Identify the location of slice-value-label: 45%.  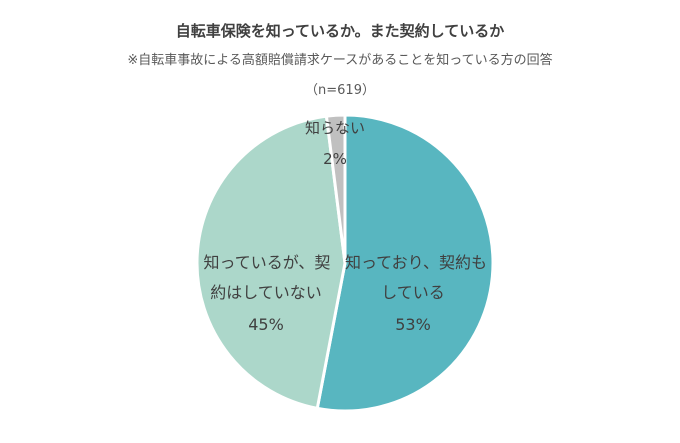
(266, 324).